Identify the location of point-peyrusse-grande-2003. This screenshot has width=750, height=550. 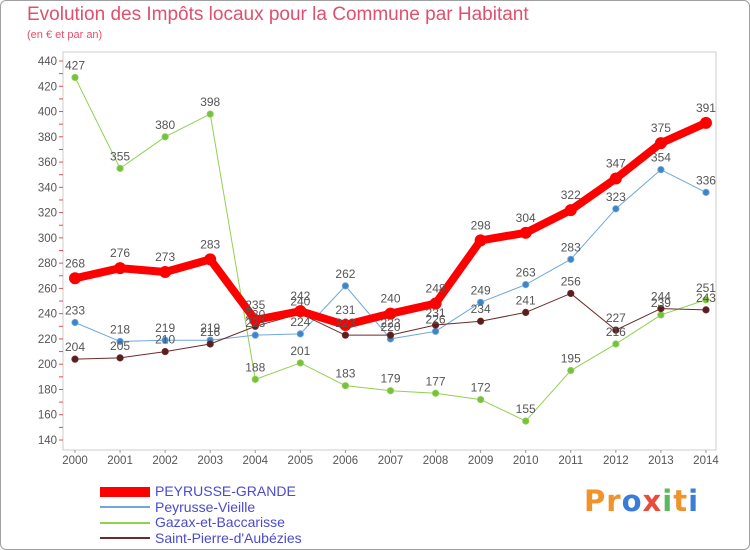
(210, 259).